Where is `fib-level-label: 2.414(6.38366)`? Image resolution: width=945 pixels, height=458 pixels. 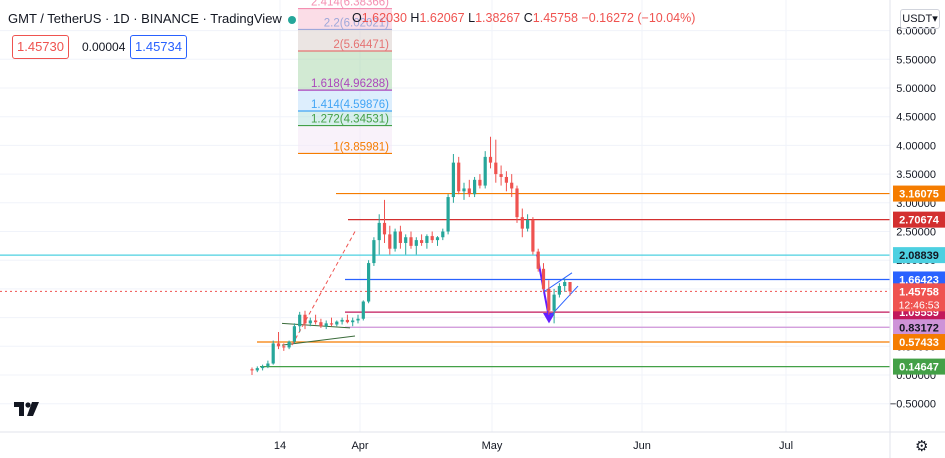
fib-level-label: 2.414(6.38366) is located at coordinates (350, 4).